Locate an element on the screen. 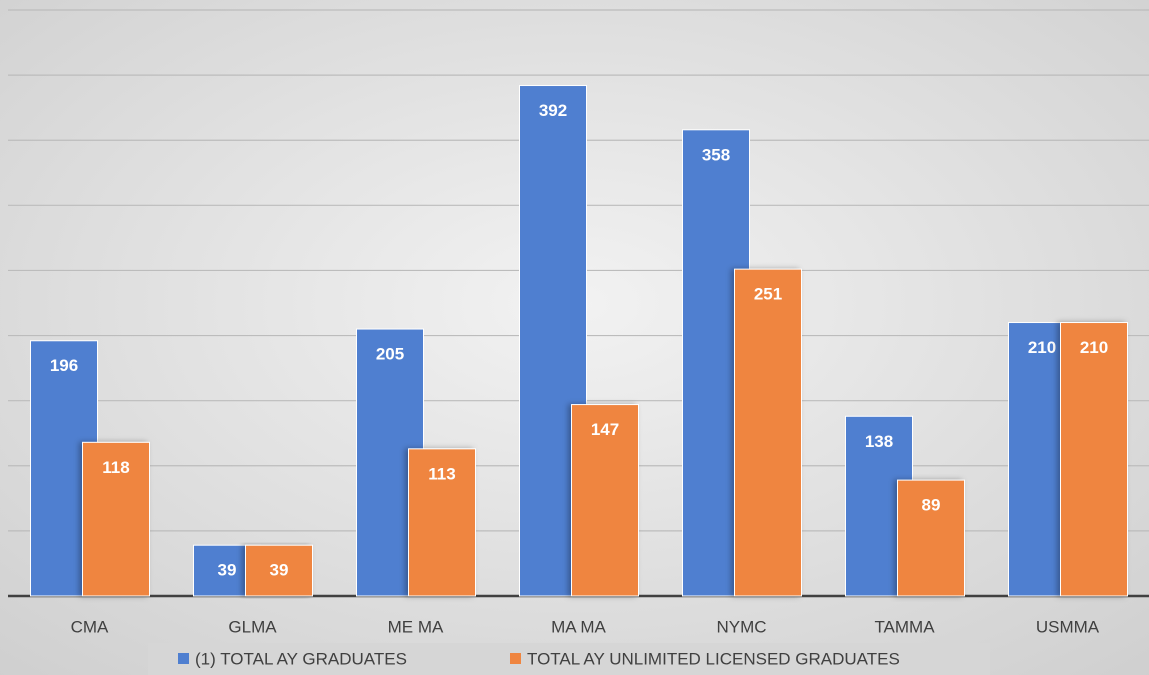 The width and height of the screenshot is (1149, 675). x-tick-label: ME MA is located at coordinates (416, 626).